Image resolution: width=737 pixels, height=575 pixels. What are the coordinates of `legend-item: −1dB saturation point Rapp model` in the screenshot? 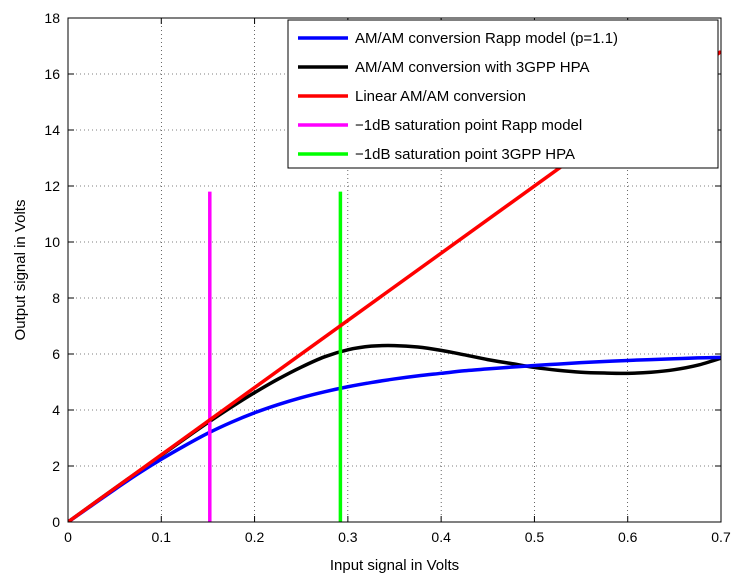 It's located at (440, 125).